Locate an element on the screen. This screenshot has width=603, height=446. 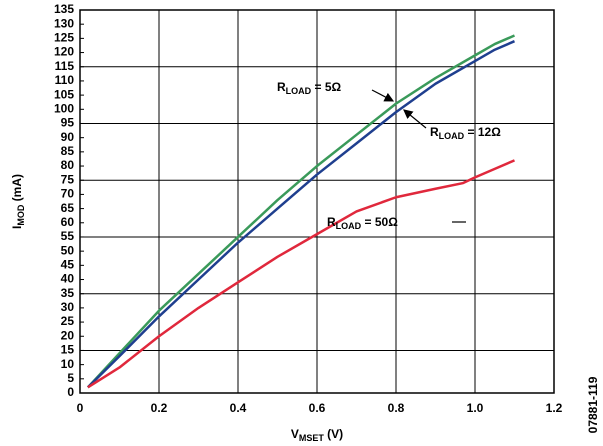
y-tick-label: 135 is located at coordinates (64, 9).